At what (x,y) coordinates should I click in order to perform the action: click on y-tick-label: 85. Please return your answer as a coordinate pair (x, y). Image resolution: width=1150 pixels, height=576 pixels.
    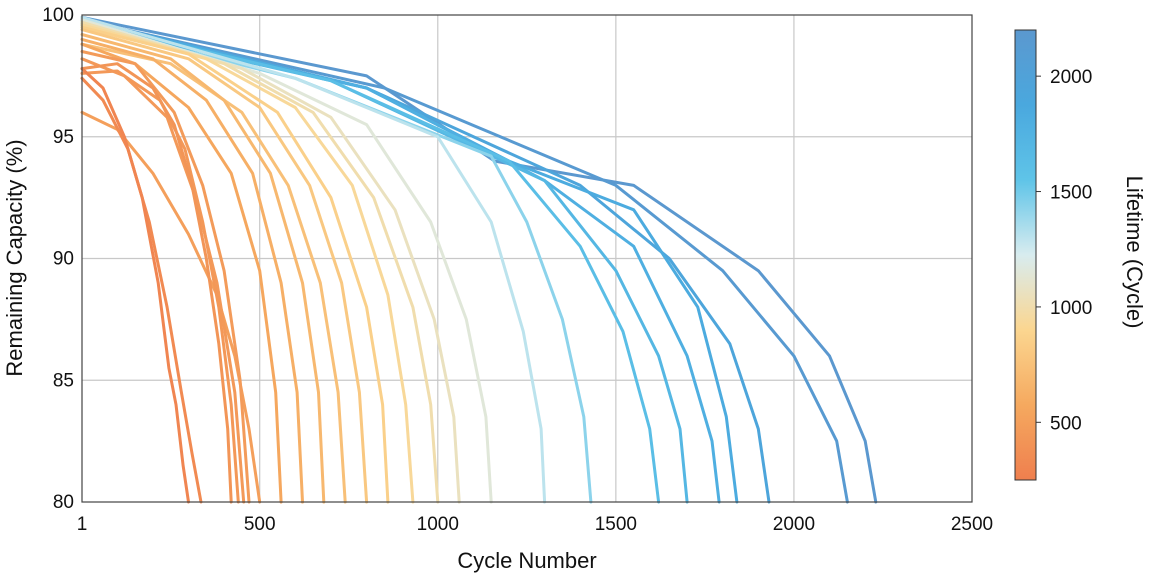
    Looking at the image, I should click on (63, 380).